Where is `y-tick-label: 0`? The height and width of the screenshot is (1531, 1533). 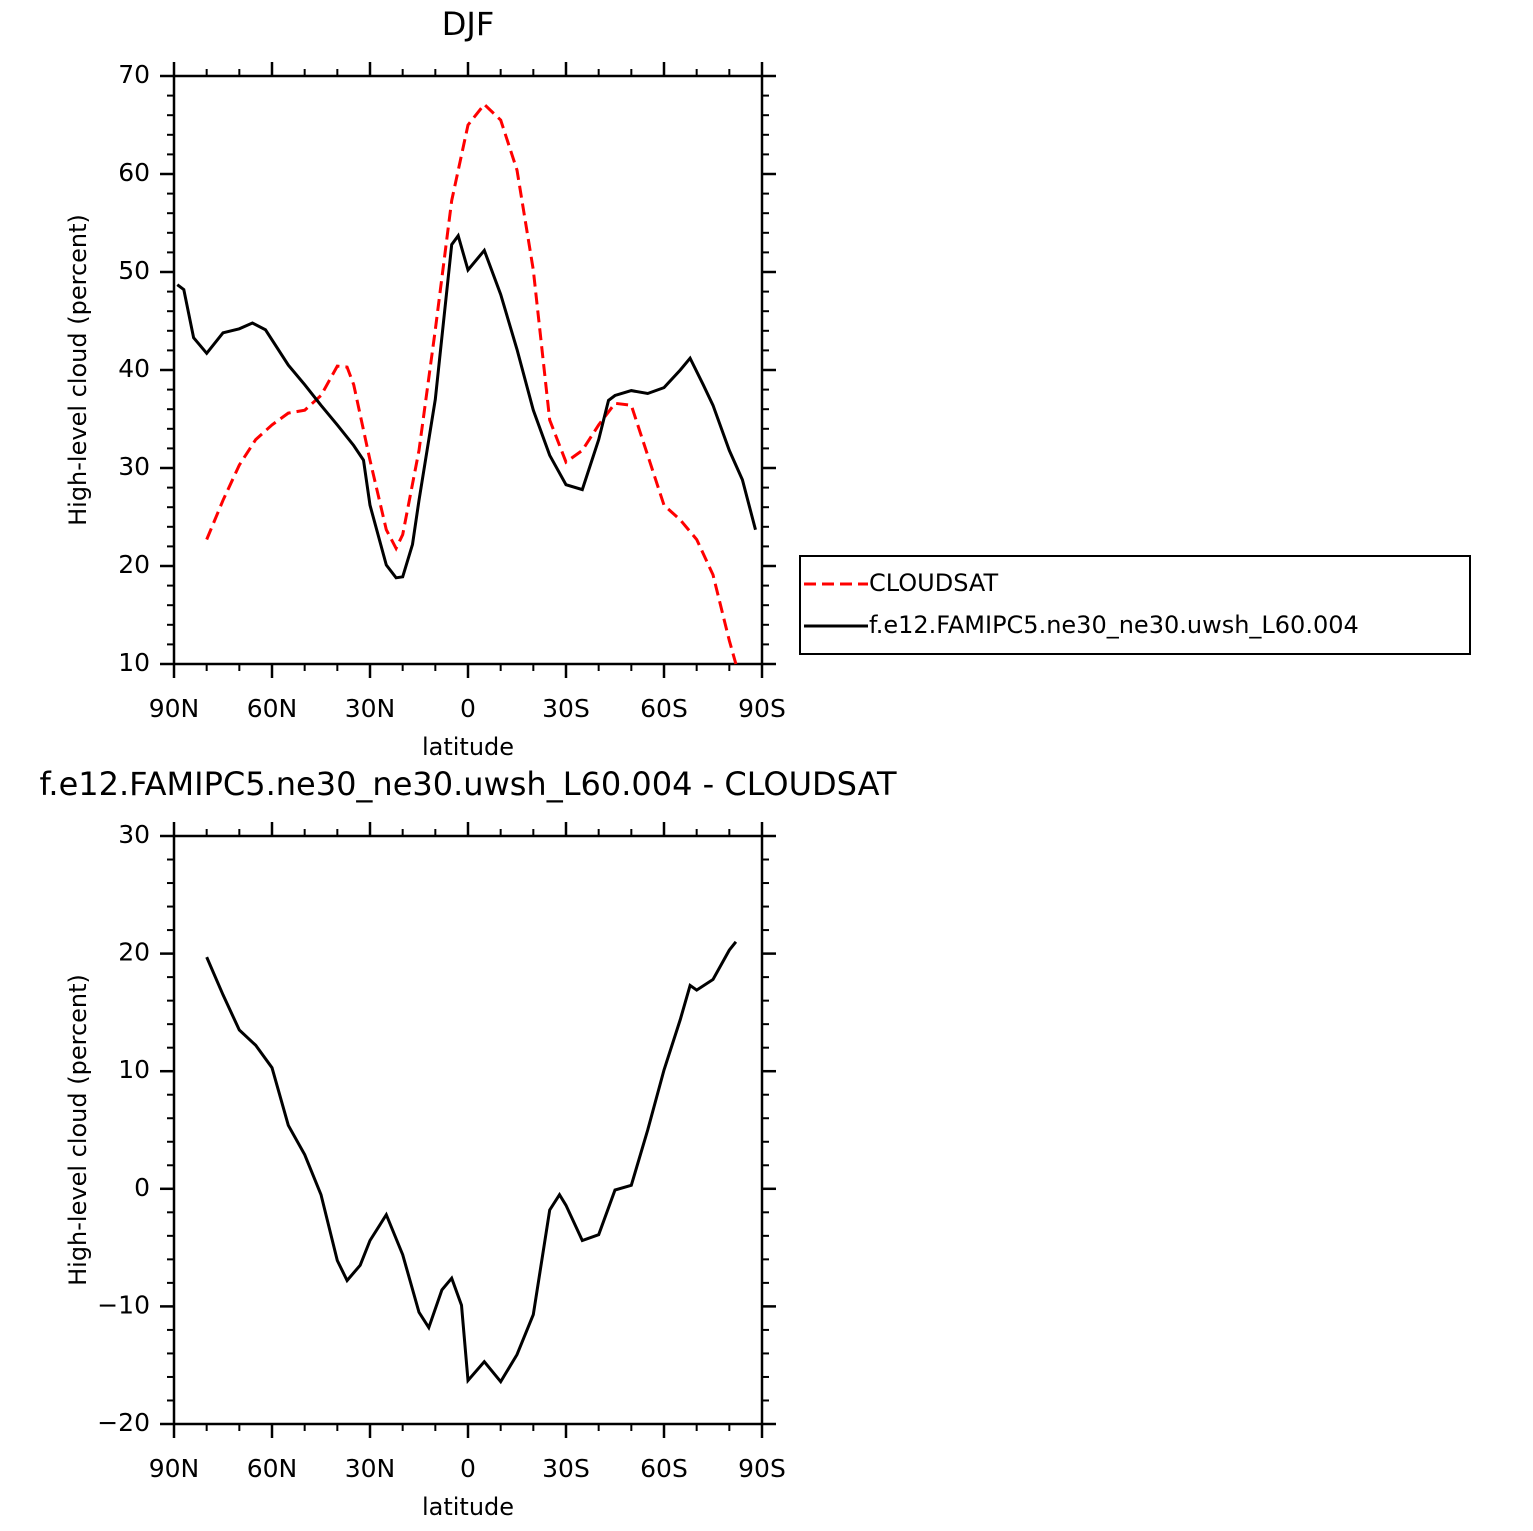 y-tick-label: 0 is located at coordinates (142, 1187).